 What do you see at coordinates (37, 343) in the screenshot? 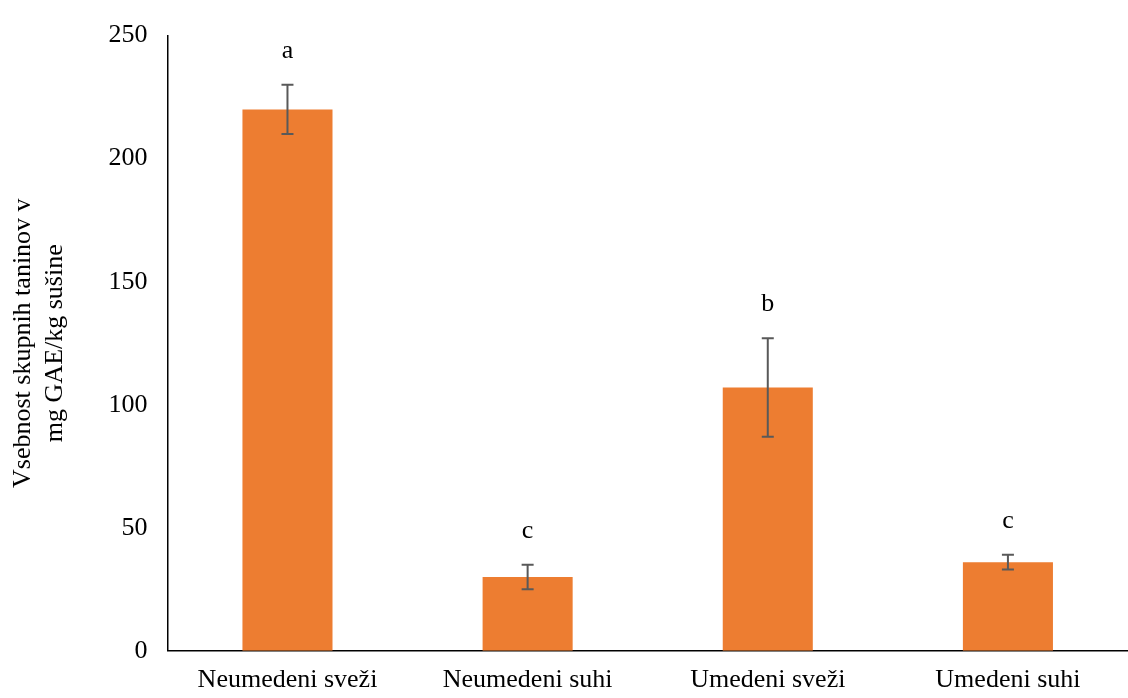
I see `y-axis-title: Vsebnost skupnih taninov v mg GAE/kg sušine` at bounding box center [37, 343].